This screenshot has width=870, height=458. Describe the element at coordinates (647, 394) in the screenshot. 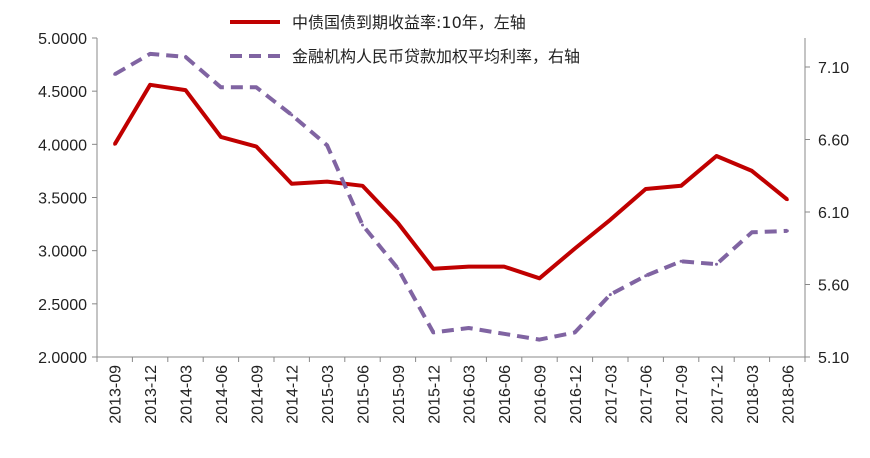

I see `x-tick-label: 2017-06` at that location.